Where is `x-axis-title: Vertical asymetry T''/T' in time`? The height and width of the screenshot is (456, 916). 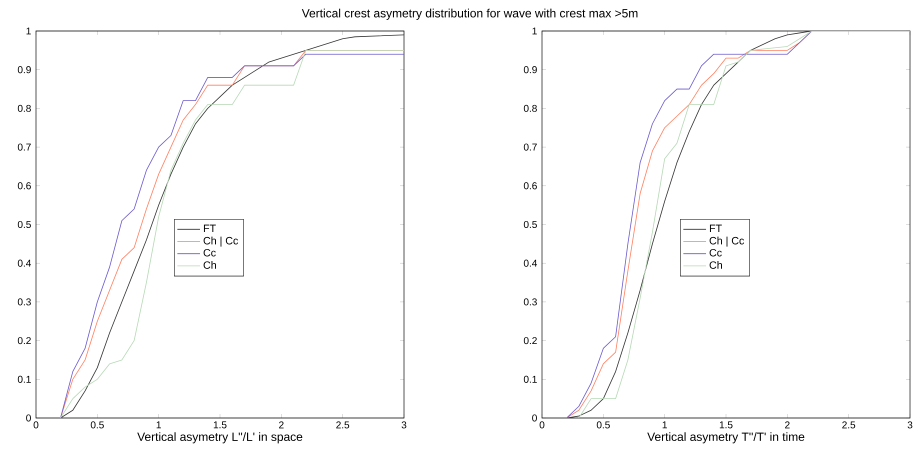 x-axis-title: Vertical asymetry T''/T' in time is located at coordinates (725, 438).